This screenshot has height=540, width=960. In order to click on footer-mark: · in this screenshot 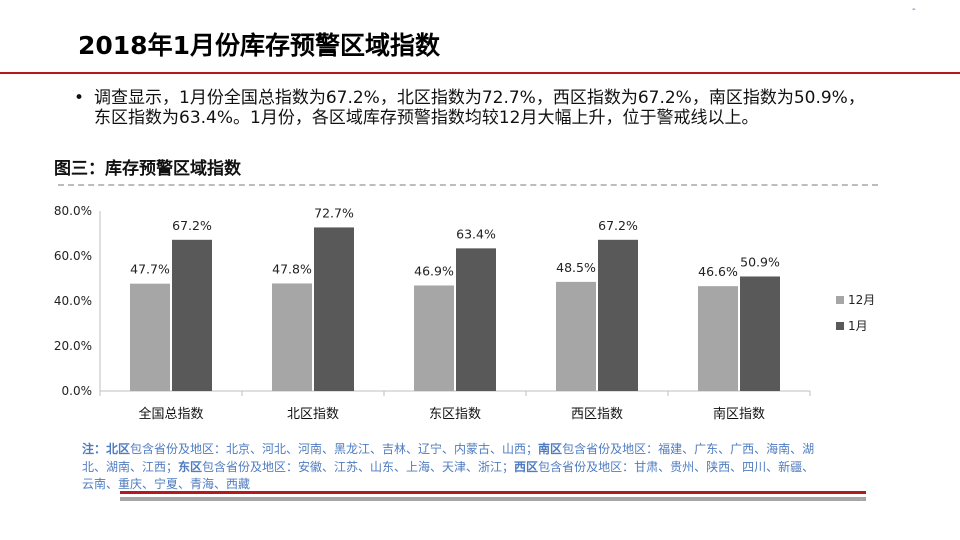, I will do `click(862, 500)`.